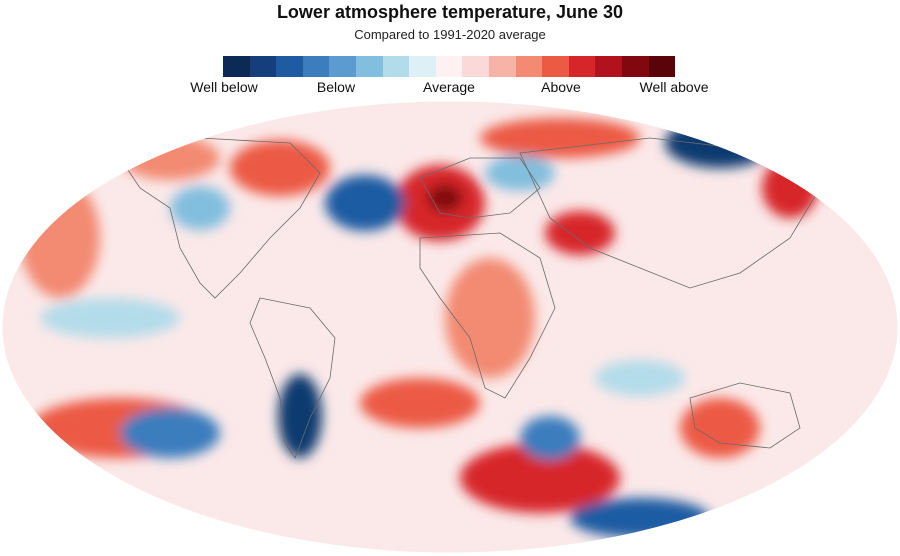 Image resolution: width=900 pixels, height=556 pixels. What do you see at coordinates (720, 428) in the screenshot?
I see `anomaly-australia-warm` at bounding box center [720, 428].